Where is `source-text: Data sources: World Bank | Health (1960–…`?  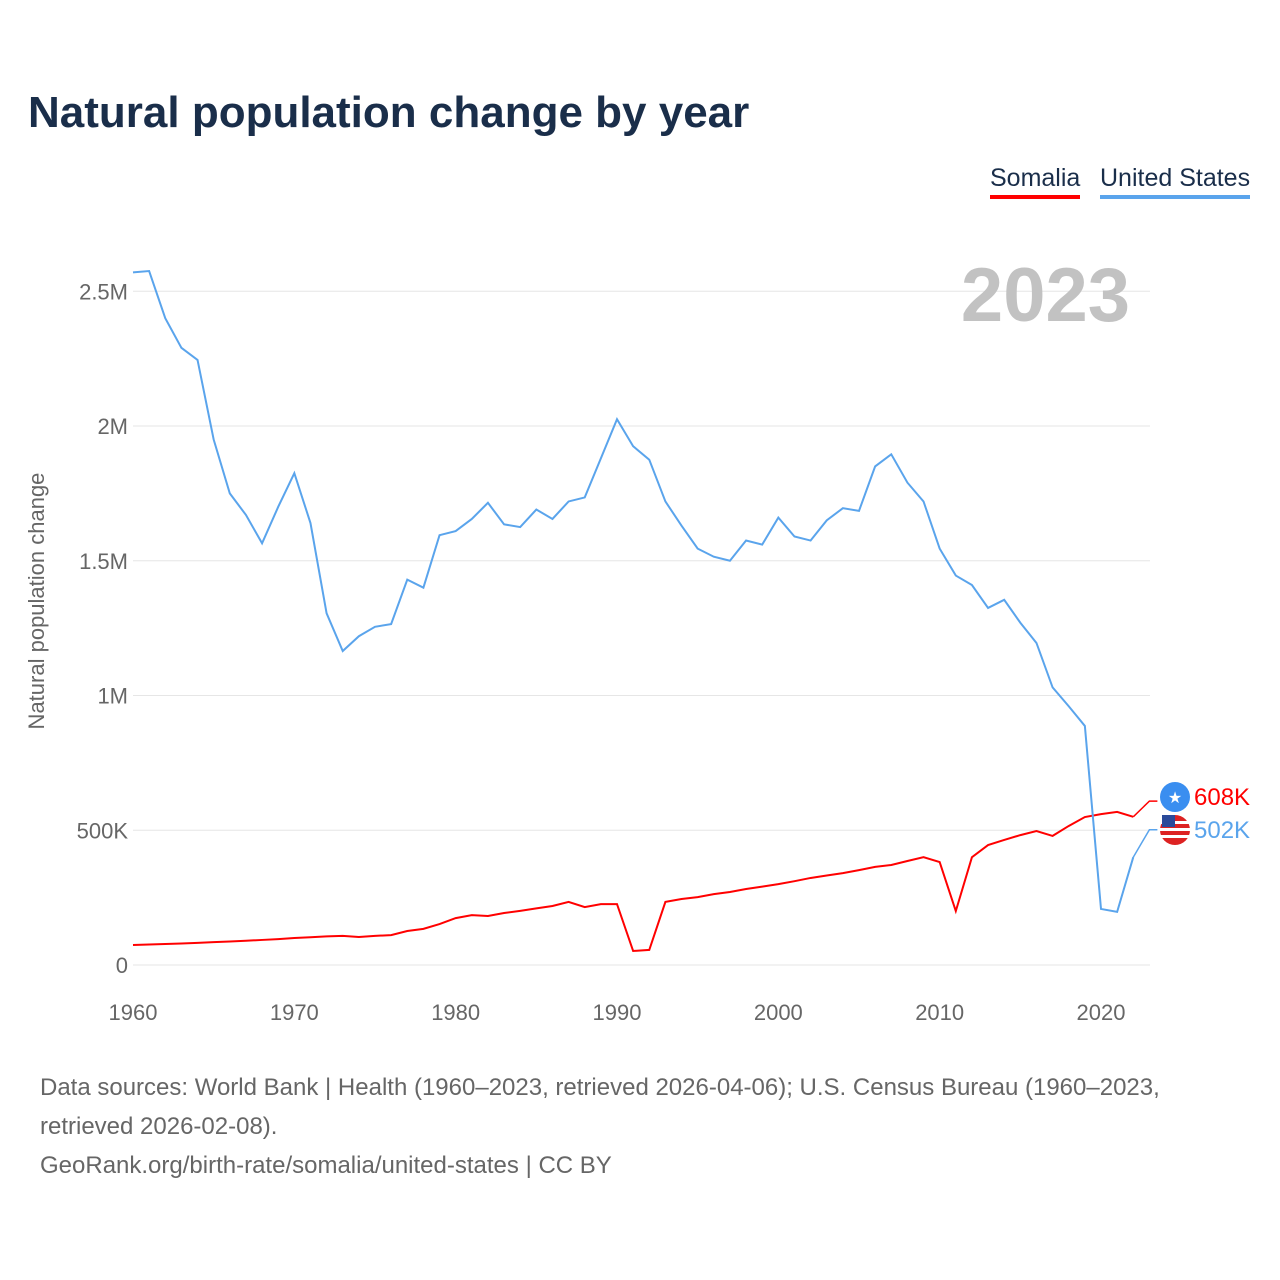
source-text: Data sources: World Bank | Health (1960–… is located at coordinates (600, 1107).